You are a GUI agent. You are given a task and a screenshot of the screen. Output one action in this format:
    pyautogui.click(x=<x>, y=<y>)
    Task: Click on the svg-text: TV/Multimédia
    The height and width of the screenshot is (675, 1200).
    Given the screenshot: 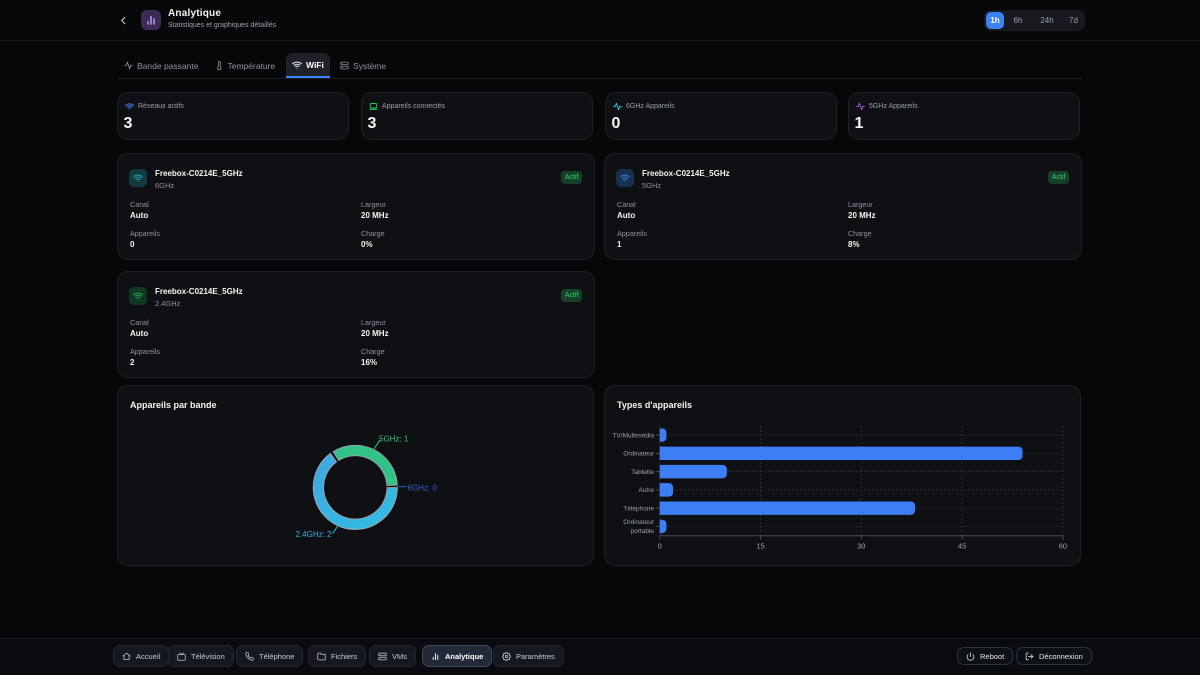 What is the action you would take?
    pyautogui.click(x=633, y=435)
    